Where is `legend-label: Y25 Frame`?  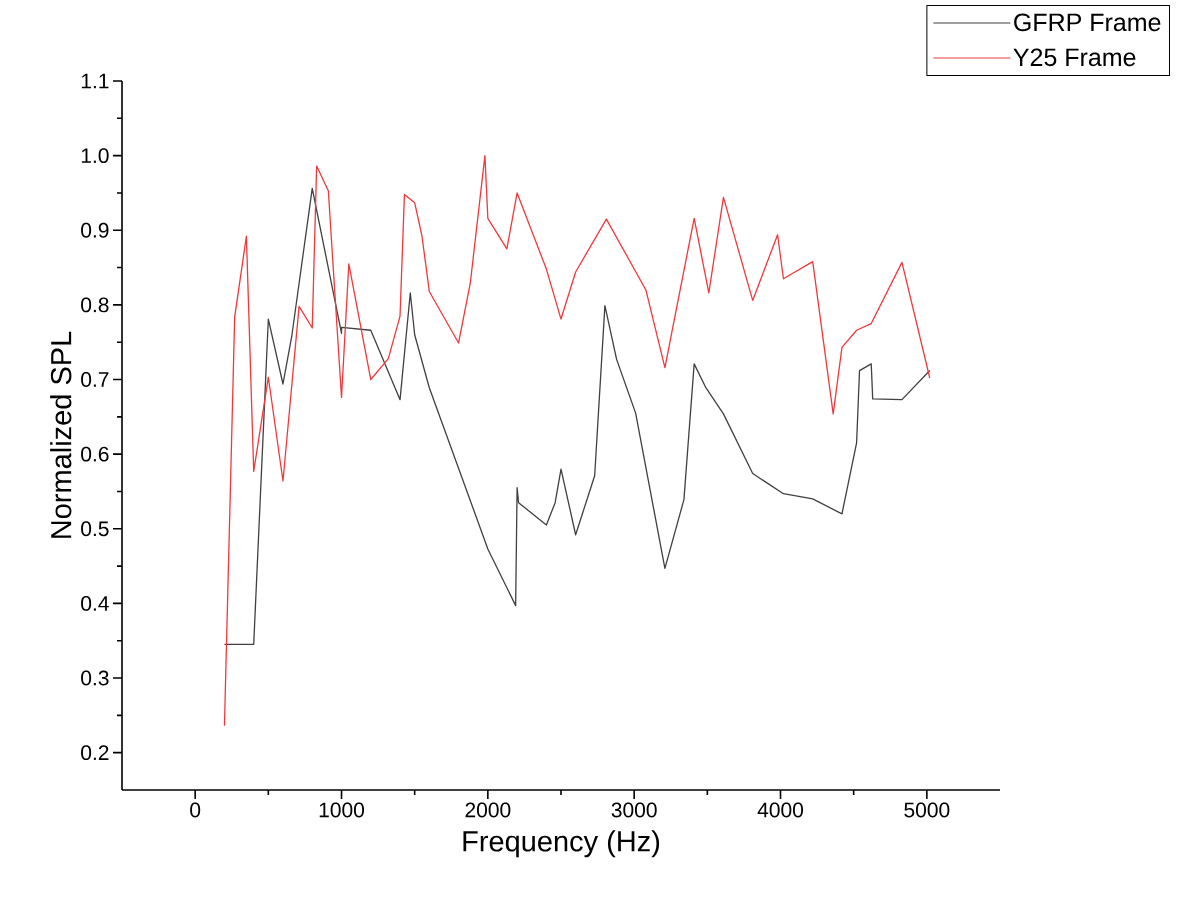 legend-label: Y25 Frame is located at coordinates (1074, 57).